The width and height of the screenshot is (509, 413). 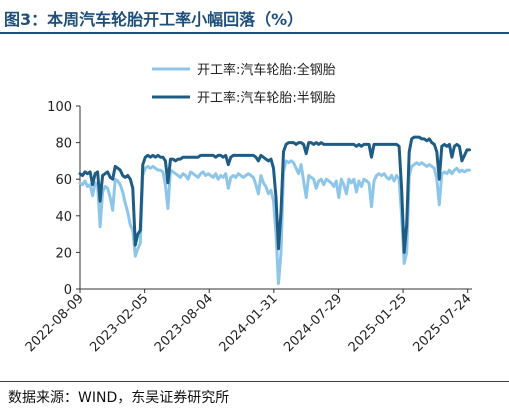 I want to click on legend-label-semi-steel: 开工率:汽车轮胎:半钢胎, so click(x=266, y=98).